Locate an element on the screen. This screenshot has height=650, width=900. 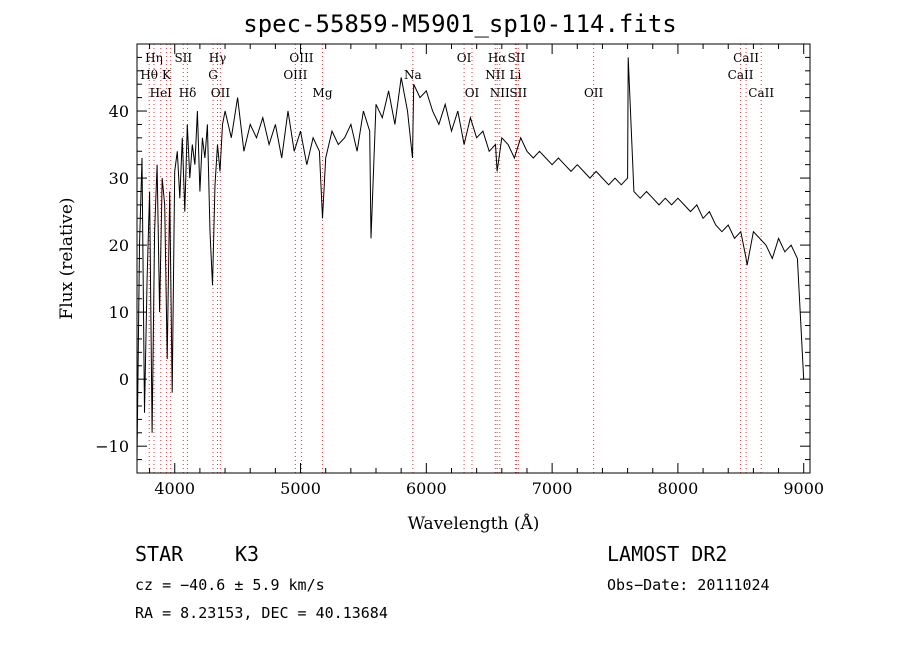
spectral-line-label: Na is located at coordinates (413, 75).